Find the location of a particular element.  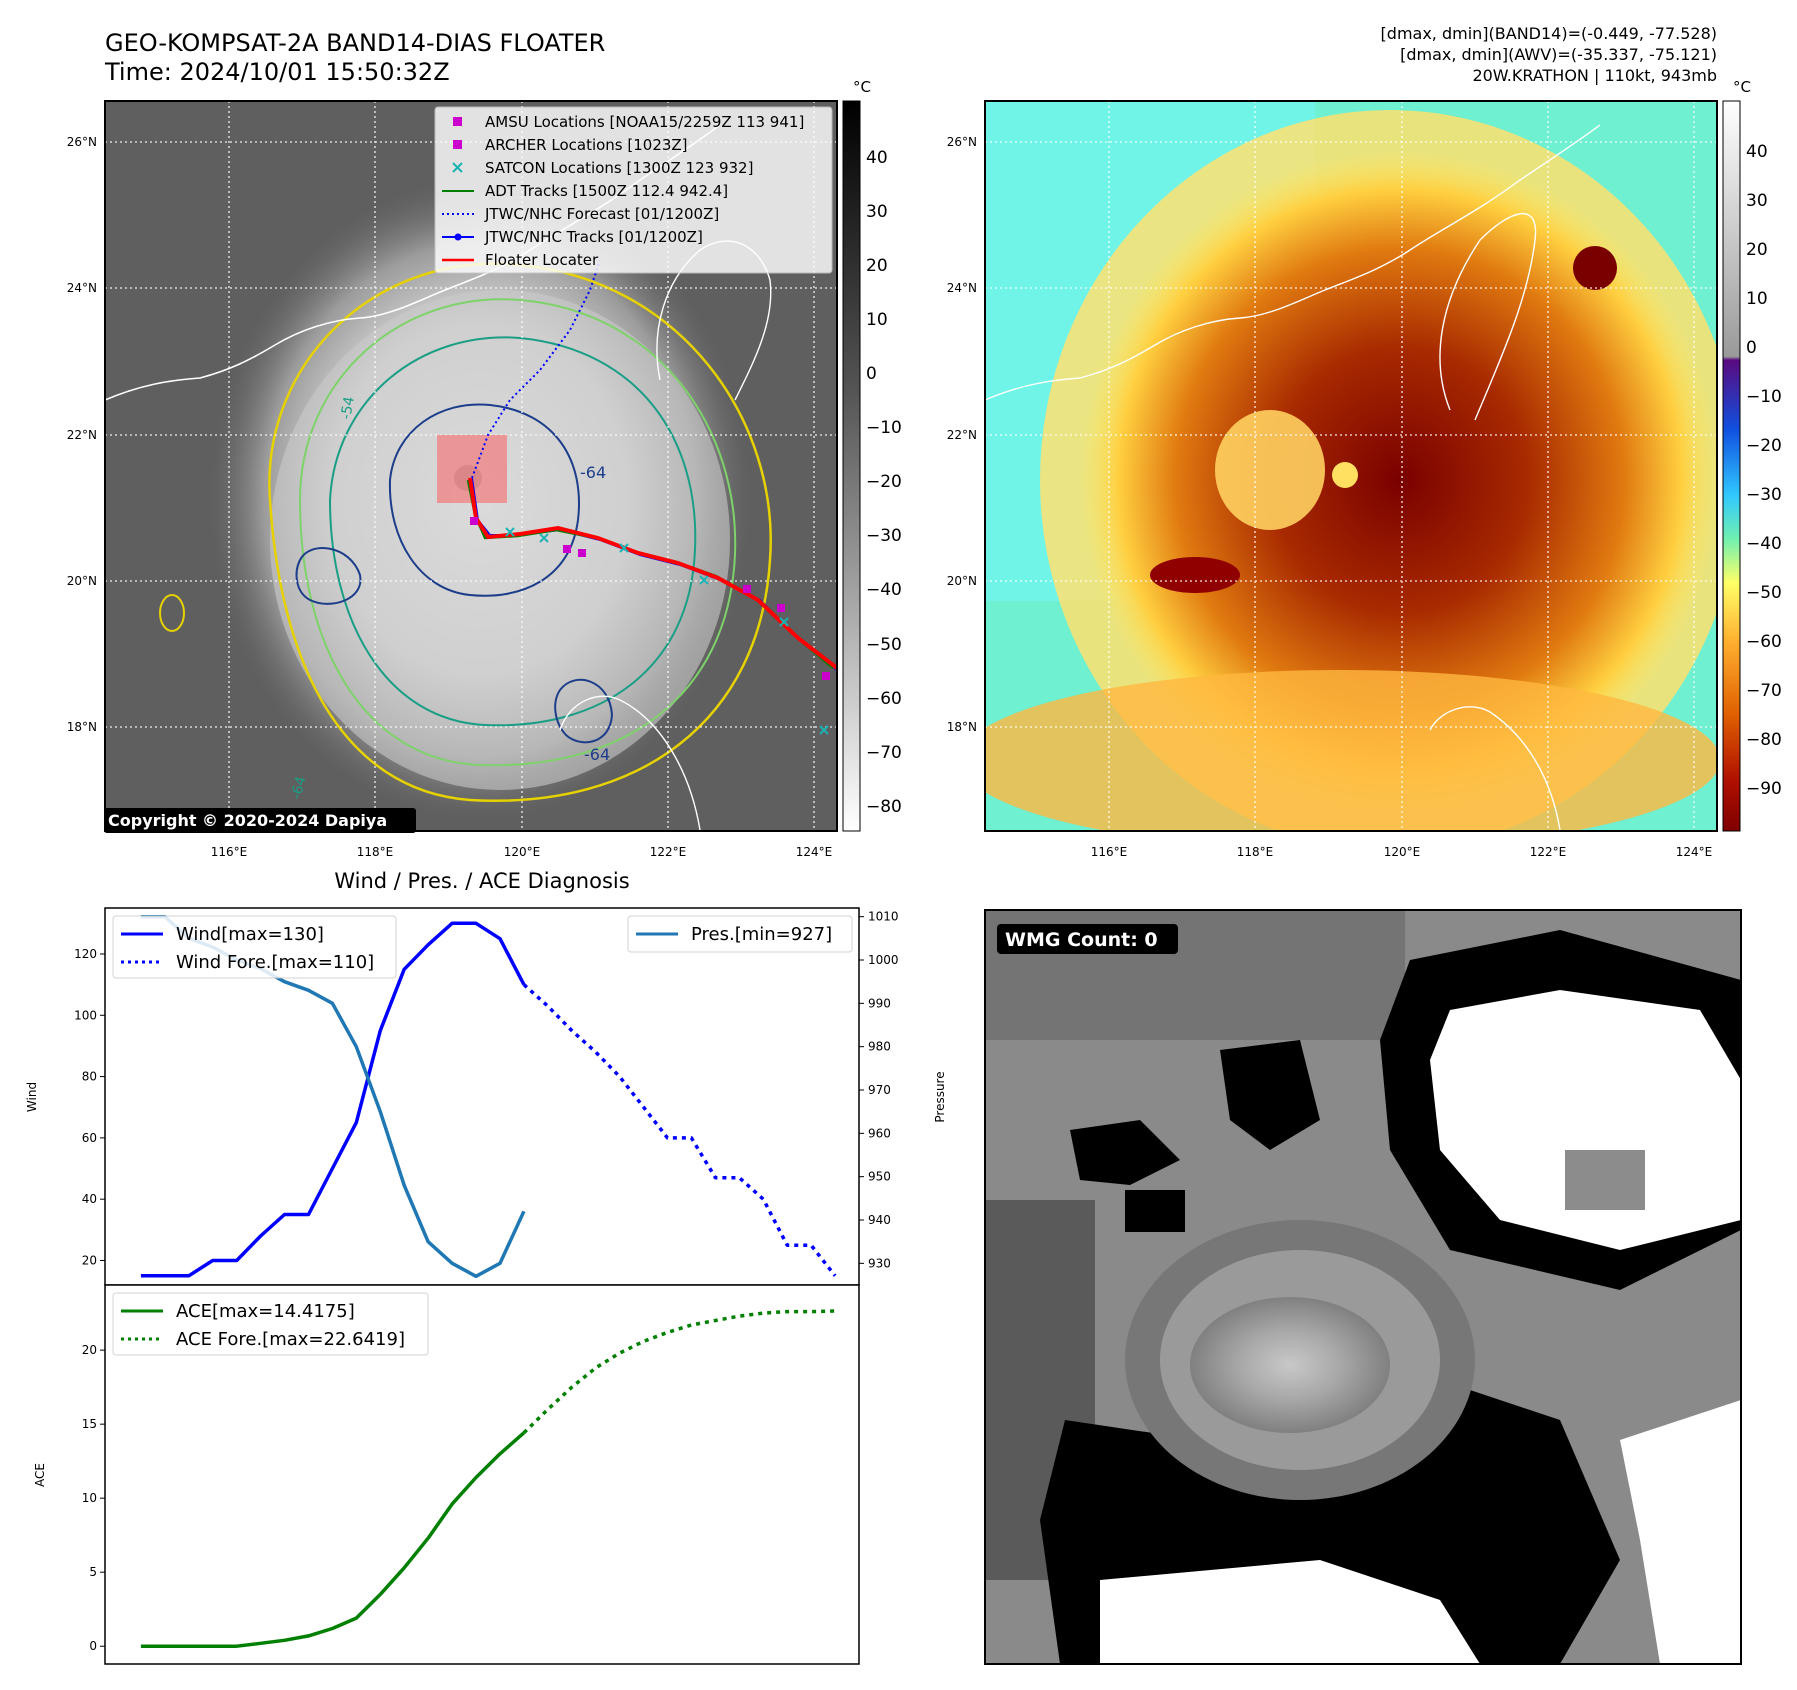

wind-legend-label: Wind[max=130] is located at coordinates (250, 934).